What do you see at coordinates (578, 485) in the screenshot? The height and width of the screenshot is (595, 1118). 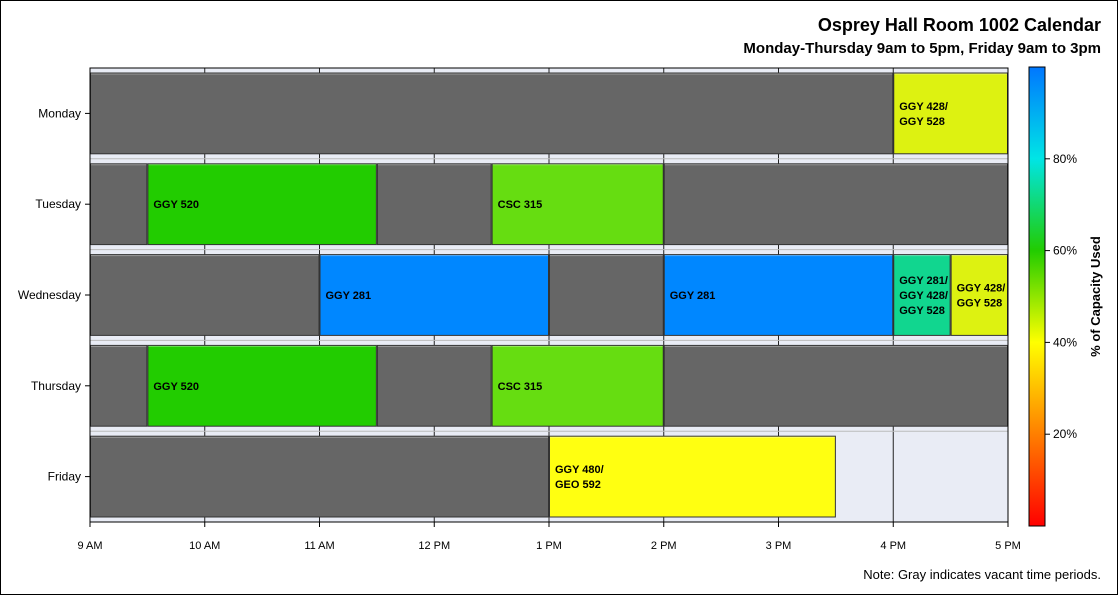 I see `booking-label: GEO 592` at bounding box center [578, 485].